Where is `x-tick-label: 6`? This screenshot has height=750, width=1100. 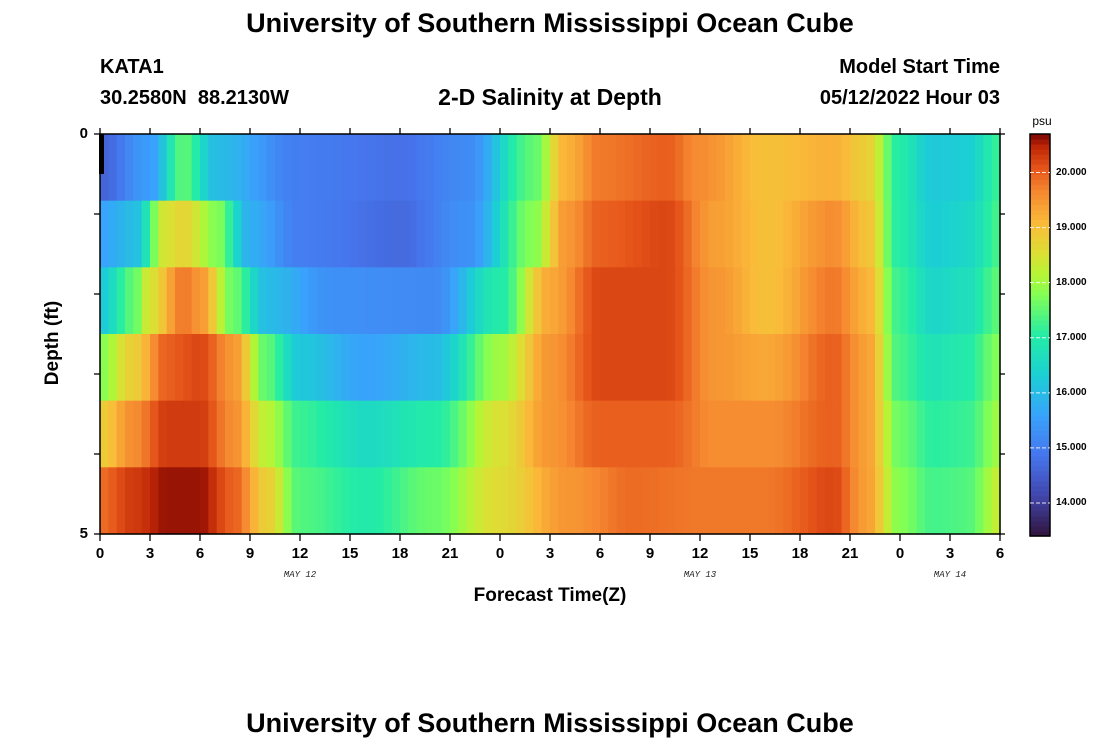
x-tick-label: 6 is located at coordinates (200, 553).